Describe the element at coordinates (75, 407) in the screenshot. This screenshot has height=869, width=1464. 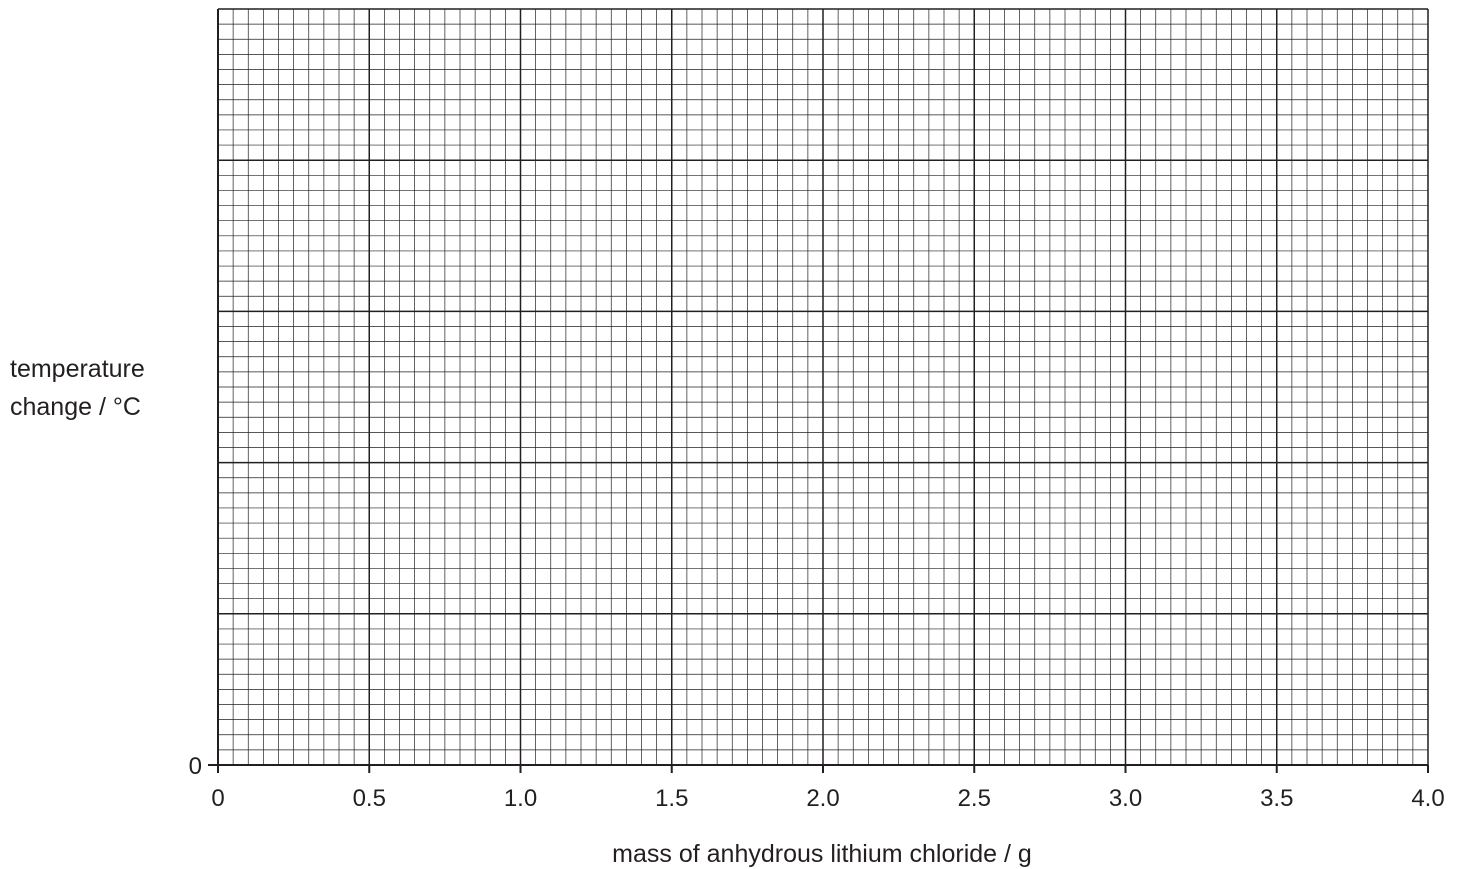
I see `y-axis-title-line-2: change / °C` at that location.